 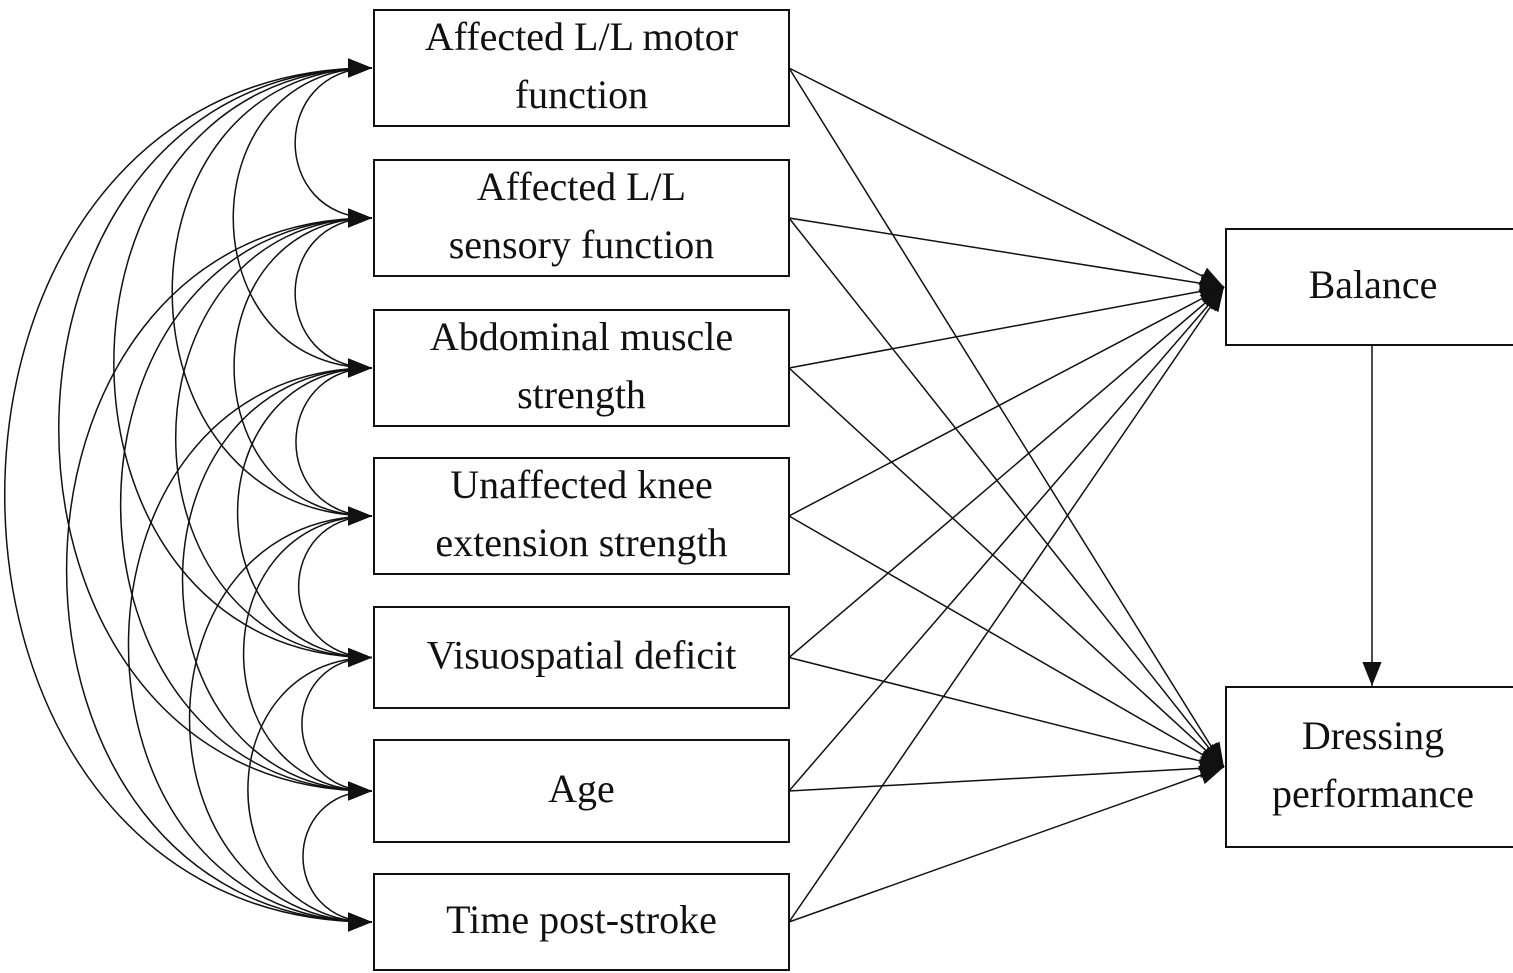 What do you see at coordinates (582, 244) in the screenshot?
I see `node-label: sensory function` at bounding box center [582, 244].